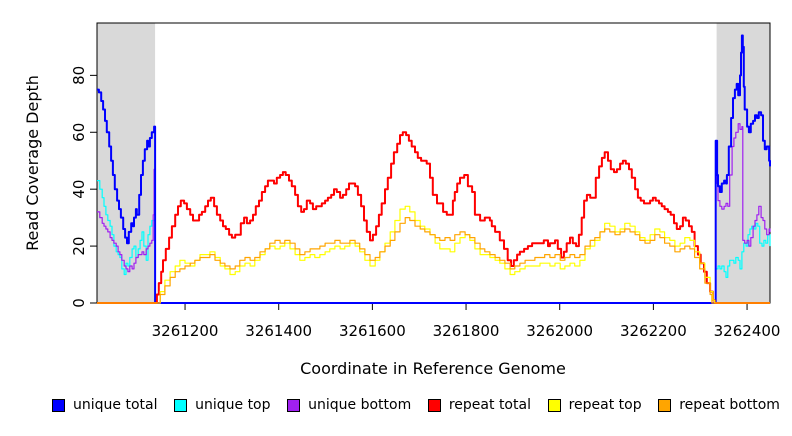 This screenshot has height=436, width=792. Describe the element at coordinates (185, 331) in the screenshot. I see `x-tick-label: 3261200` at that location.